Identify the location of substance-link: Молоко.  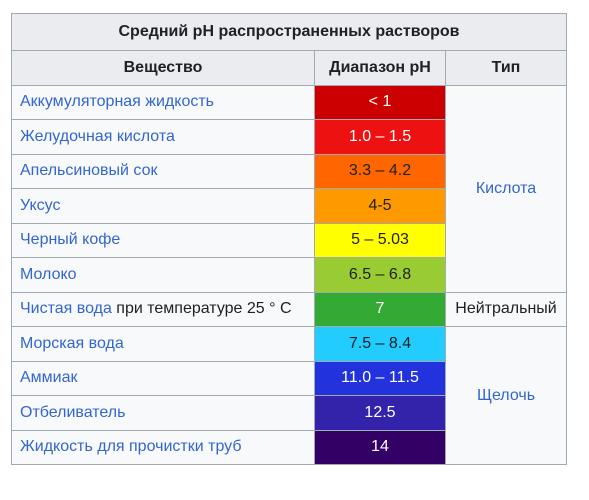
(48, 274).